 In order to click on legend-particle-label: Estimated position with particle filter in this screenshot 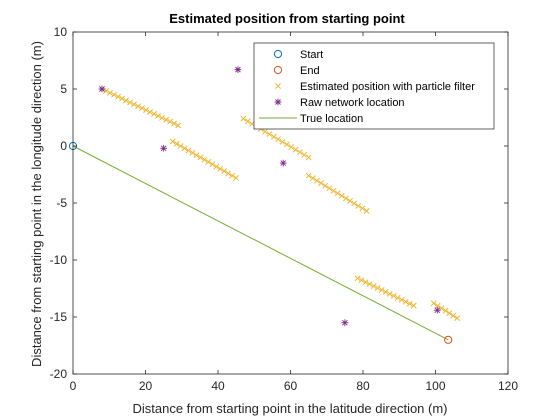, I will do `click(387, 87)`.